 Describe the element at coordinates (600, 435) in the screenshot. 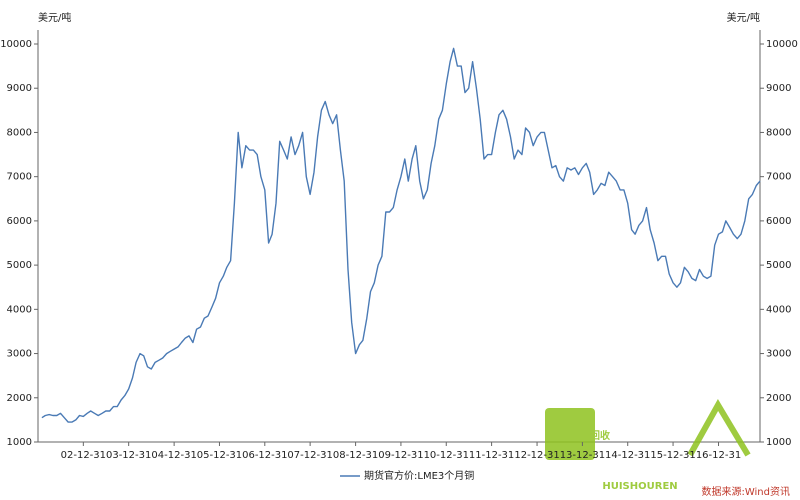

I see `watermark-text: 回收` at that location.